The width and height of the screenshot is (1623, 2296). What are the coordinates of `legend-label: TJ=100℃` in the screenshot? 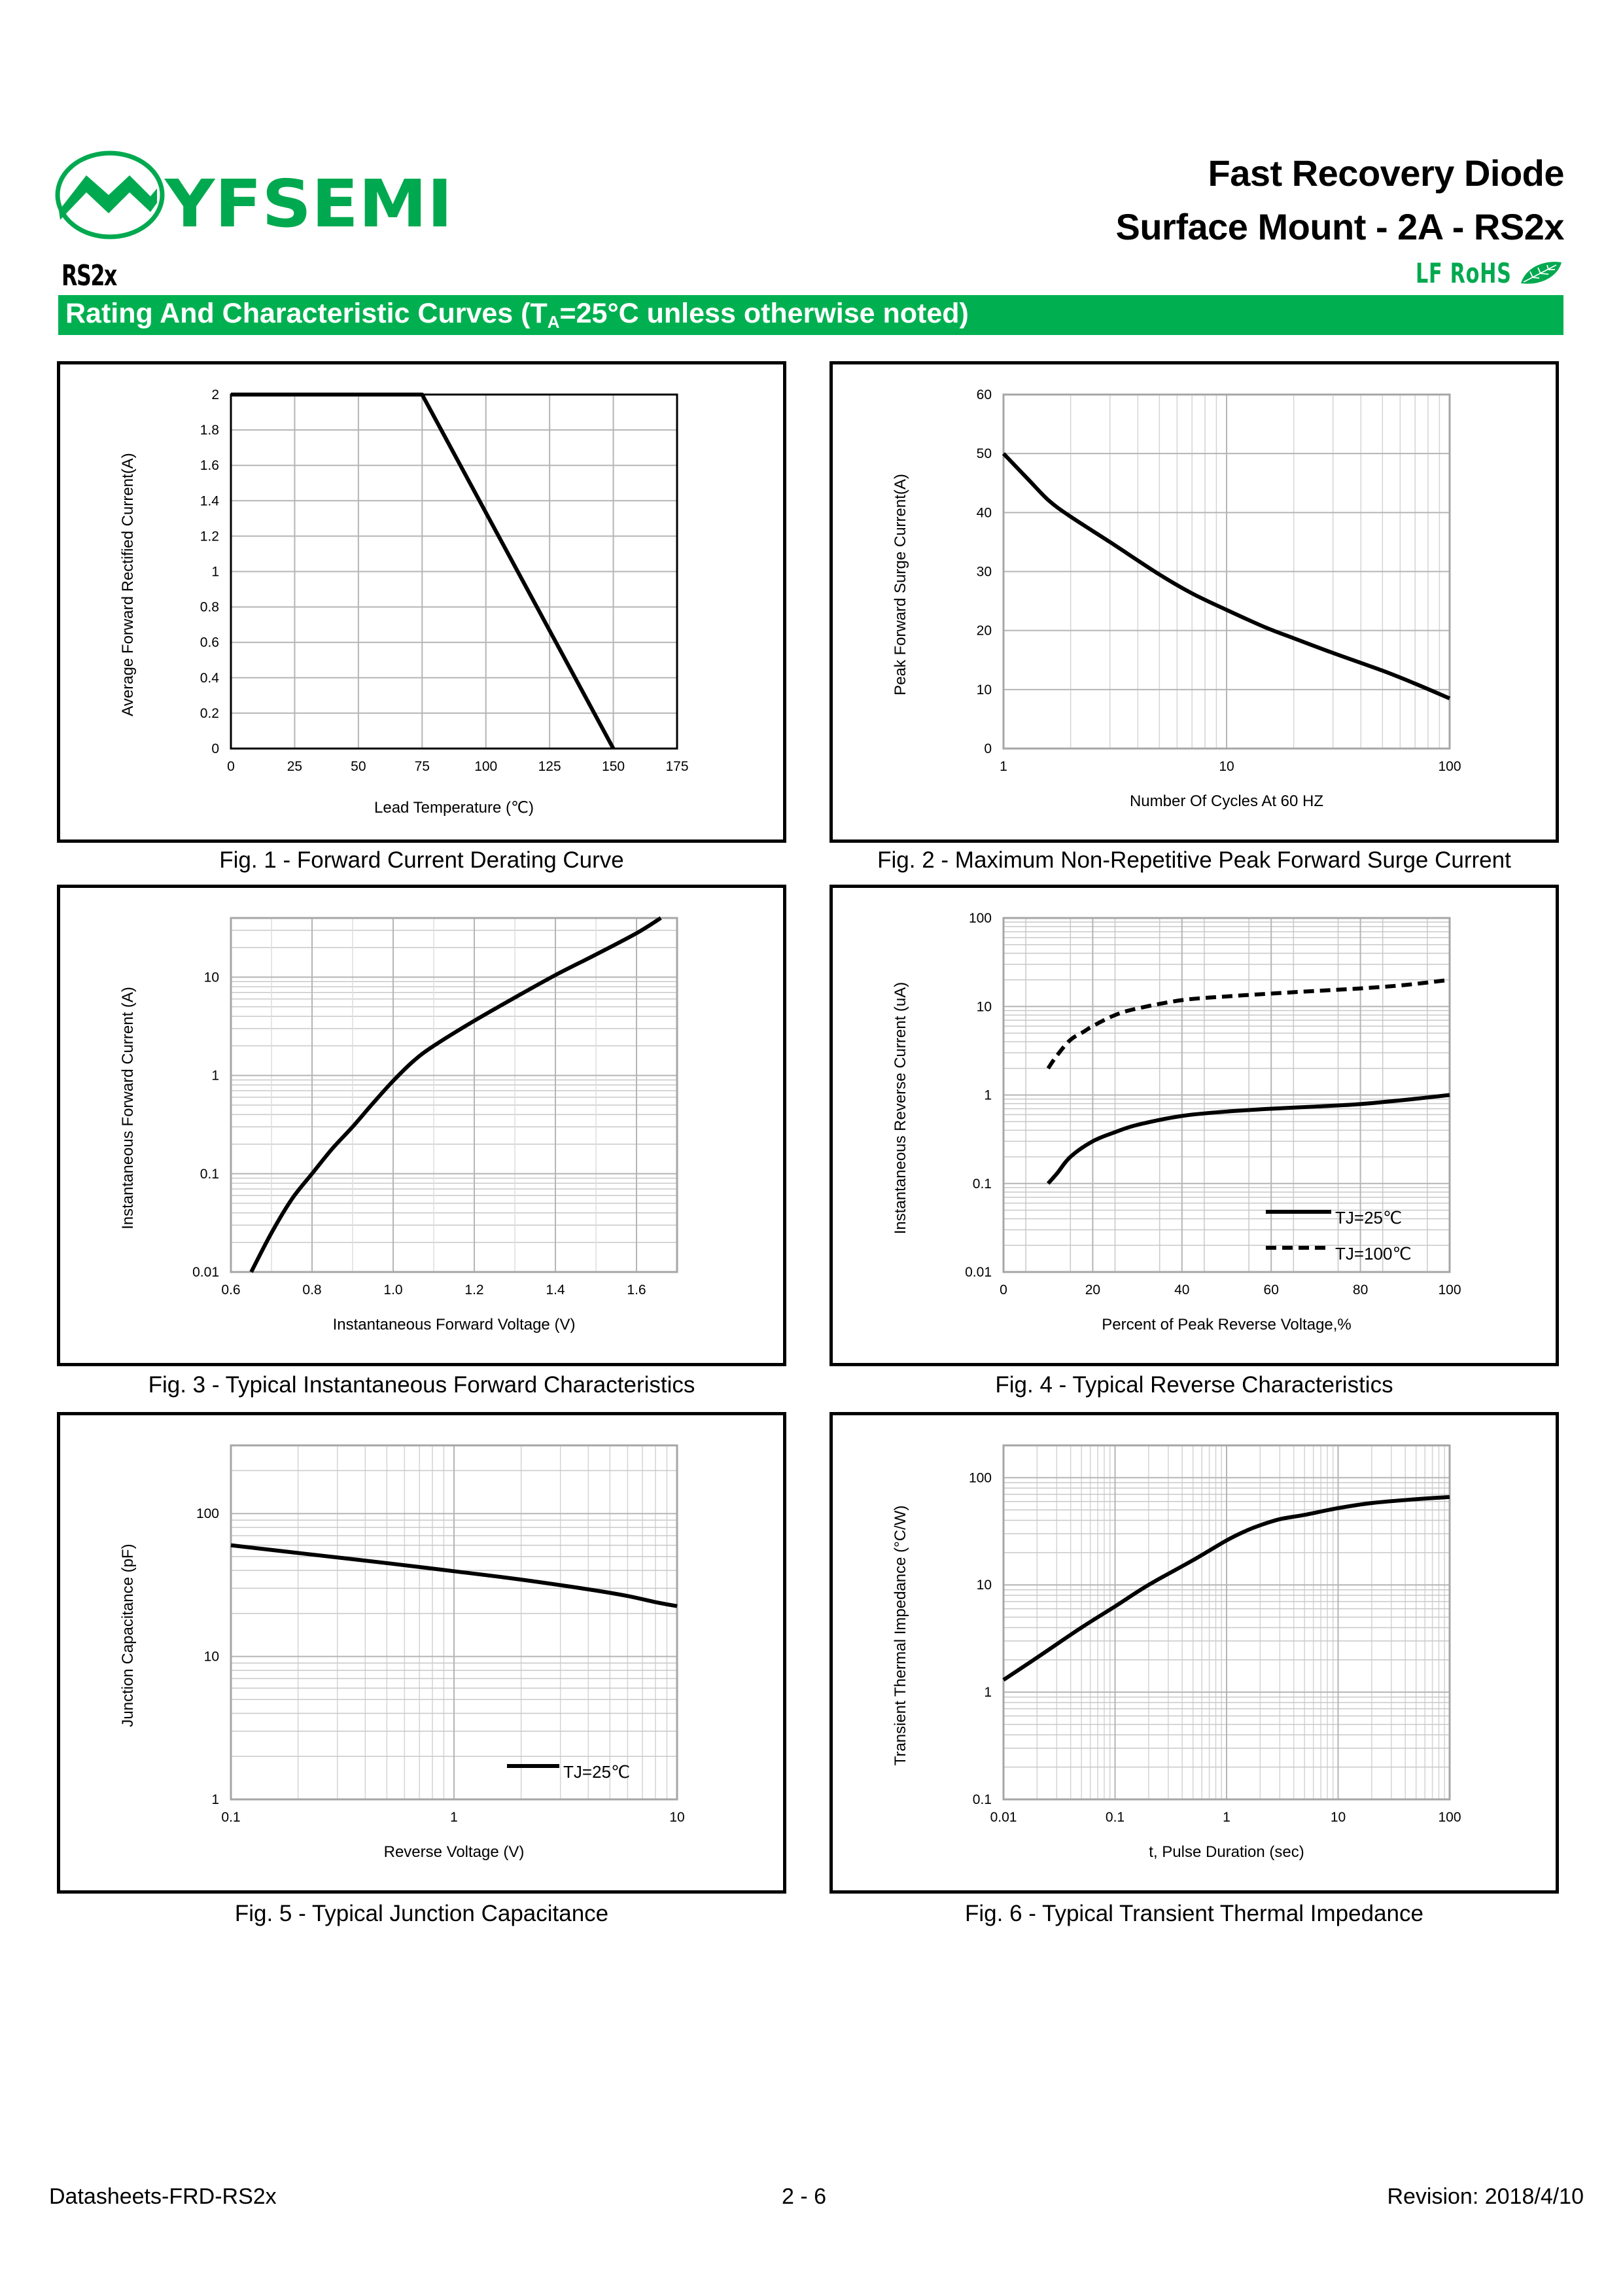 It's located at (1373, 1254).